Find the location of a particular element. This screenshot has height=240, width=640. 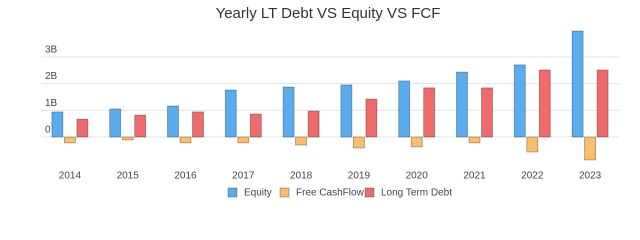

x-tick-label: 2017 is located at coordinates (243, 176).